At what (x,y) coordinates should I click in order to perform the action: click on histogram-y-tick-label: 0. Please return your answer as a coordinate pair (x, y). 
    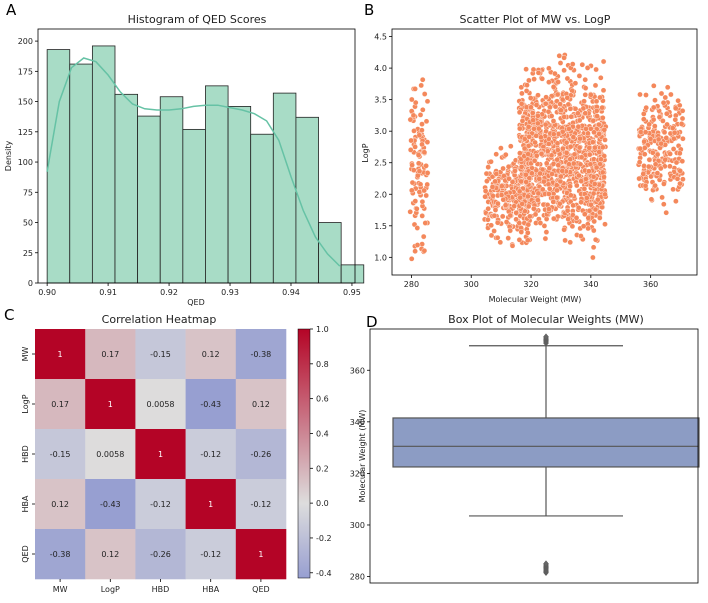
    Looking at the image, I should click on (30, 283).